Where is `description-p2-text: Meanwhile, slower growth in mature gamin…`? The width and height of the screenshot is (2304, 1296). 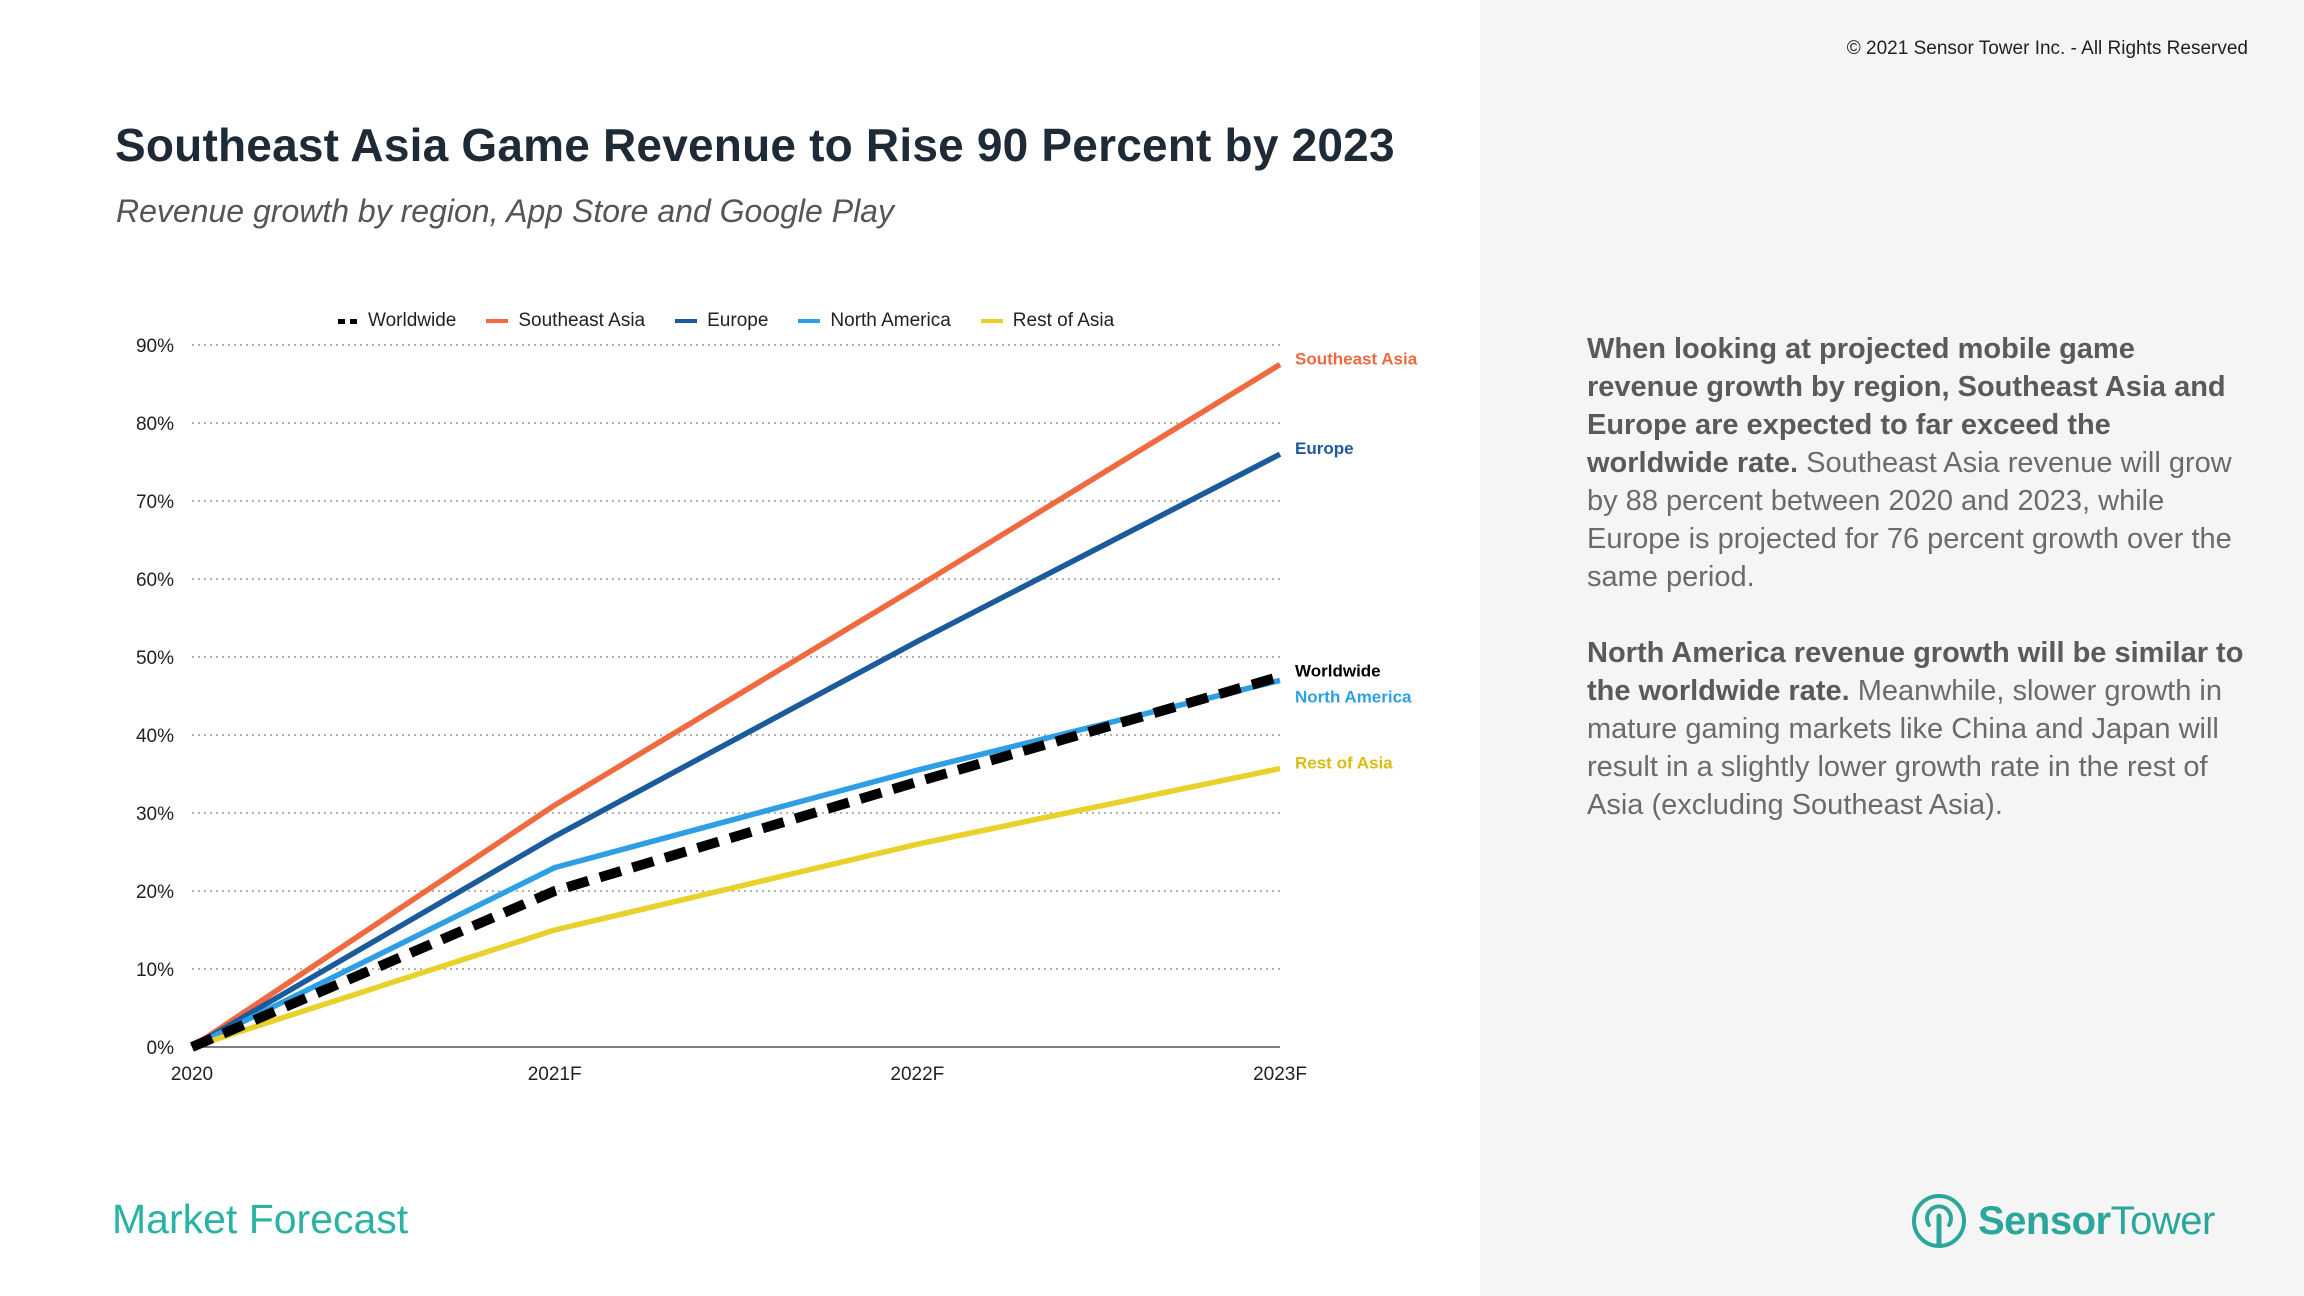
description-p2-text: Meanwhile, slower growth in mature gamin… is located at coordinates (1904, 748).